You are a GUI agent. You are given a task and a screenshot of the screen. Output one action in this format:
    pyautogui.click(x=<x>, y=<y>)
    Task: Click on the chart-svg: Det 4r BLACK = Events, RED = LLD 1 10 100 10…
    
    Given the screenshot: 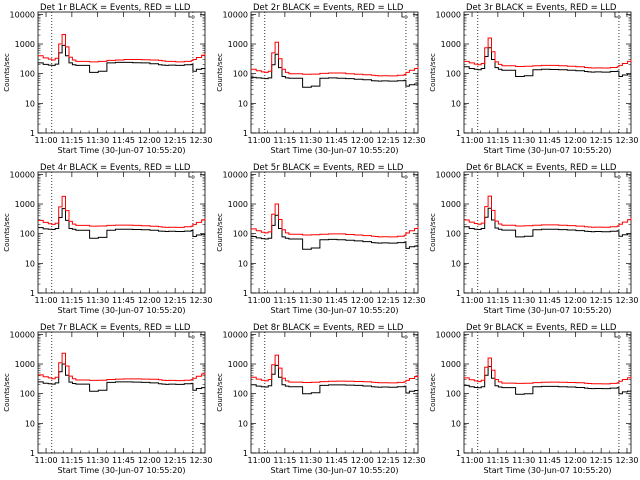 What is the action you would take?
    pyautogui.click(x=108, y=239)
    